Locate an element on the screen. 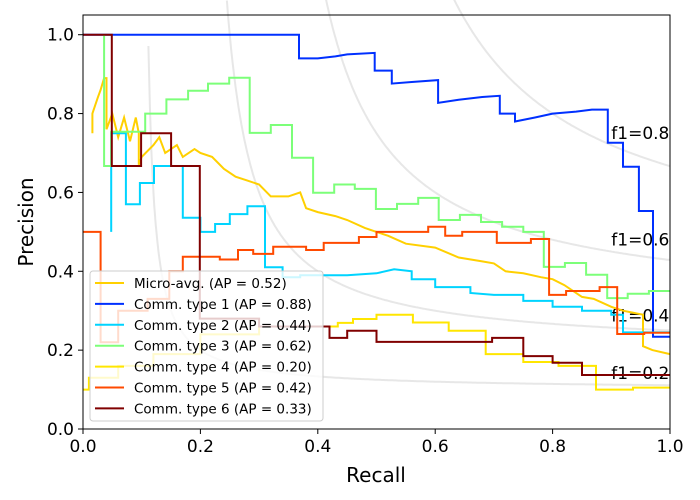 This screenshot has height=500, width=700. iso-f1-label: f1=0.2 is located at coordinates (640, 374).